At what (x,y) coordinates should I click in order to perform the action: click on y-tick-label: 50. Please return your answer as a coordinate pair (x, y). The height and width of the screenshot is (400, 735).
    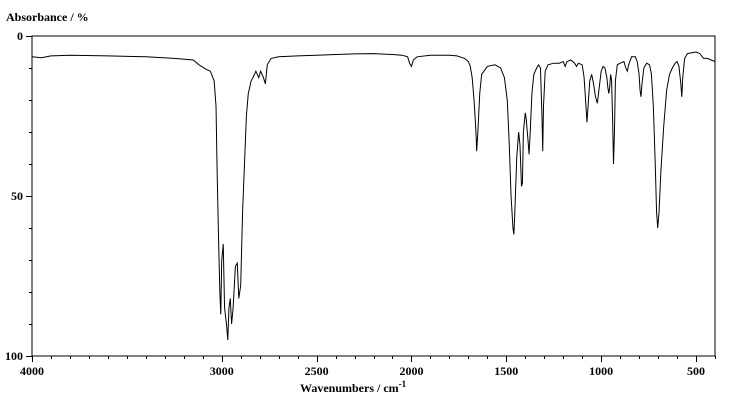
    Looking at the image, I should click on (17, 196).